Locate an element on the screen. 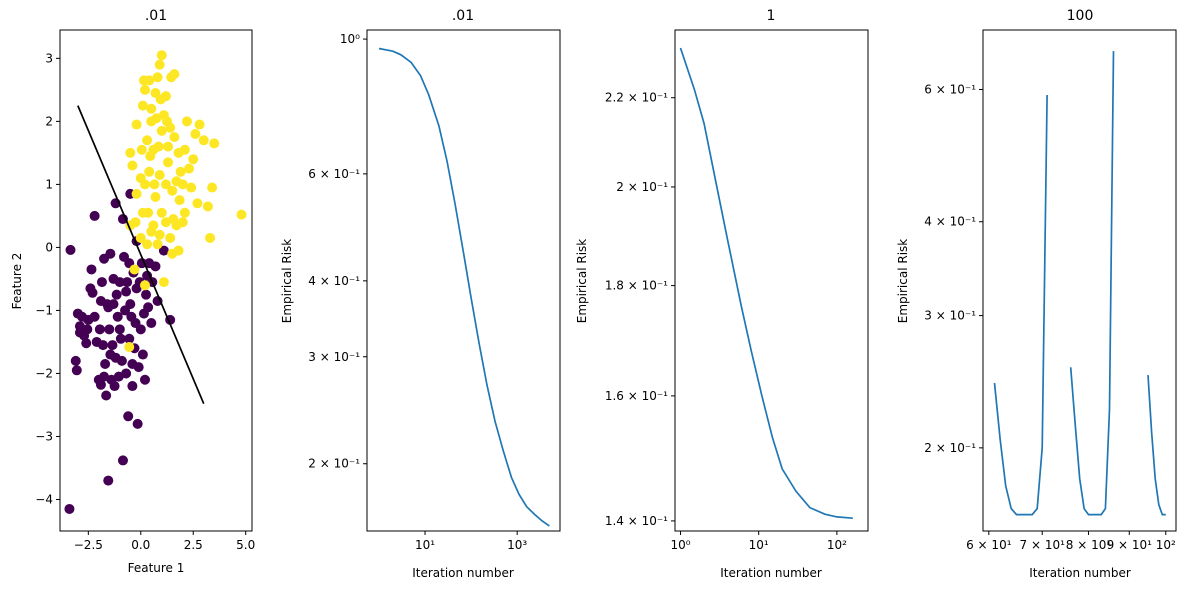  x-tick-label: 10² is located at coordinates (837, 545).